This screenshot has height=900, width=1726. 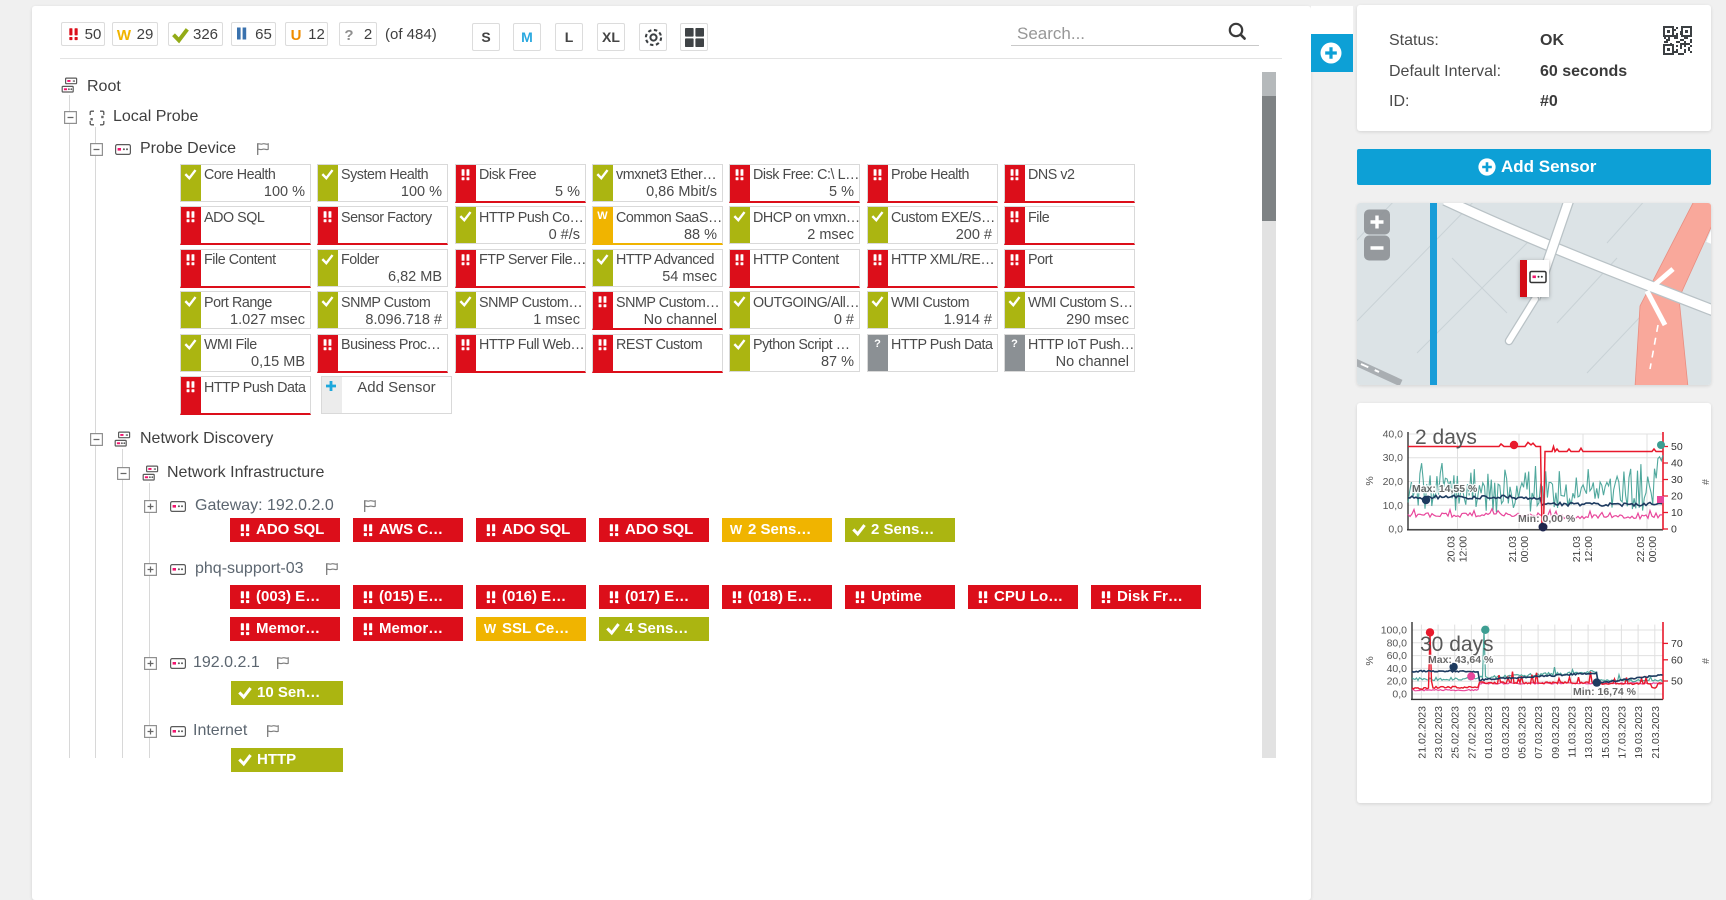 What do you see at coordinates (1677, 464) in the screenshot?
I see `svg-text: 40` at bounding box center [1677, 464].